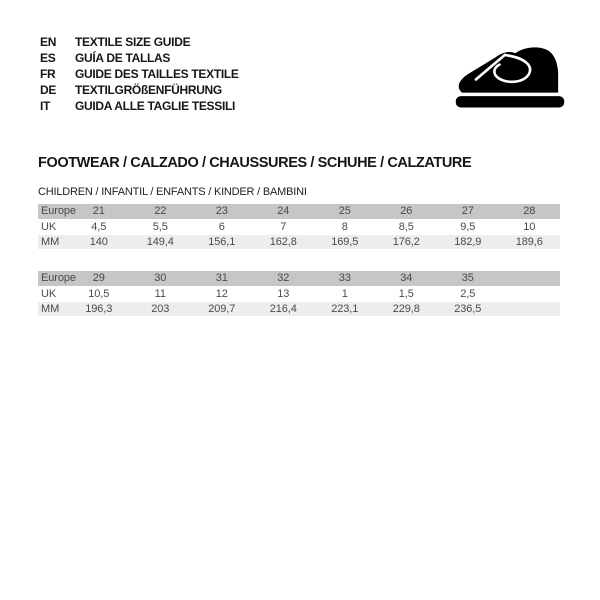 The height and width of the screenshot is (600, 600). I want to click on size-cell: 10, so click(529, 227).